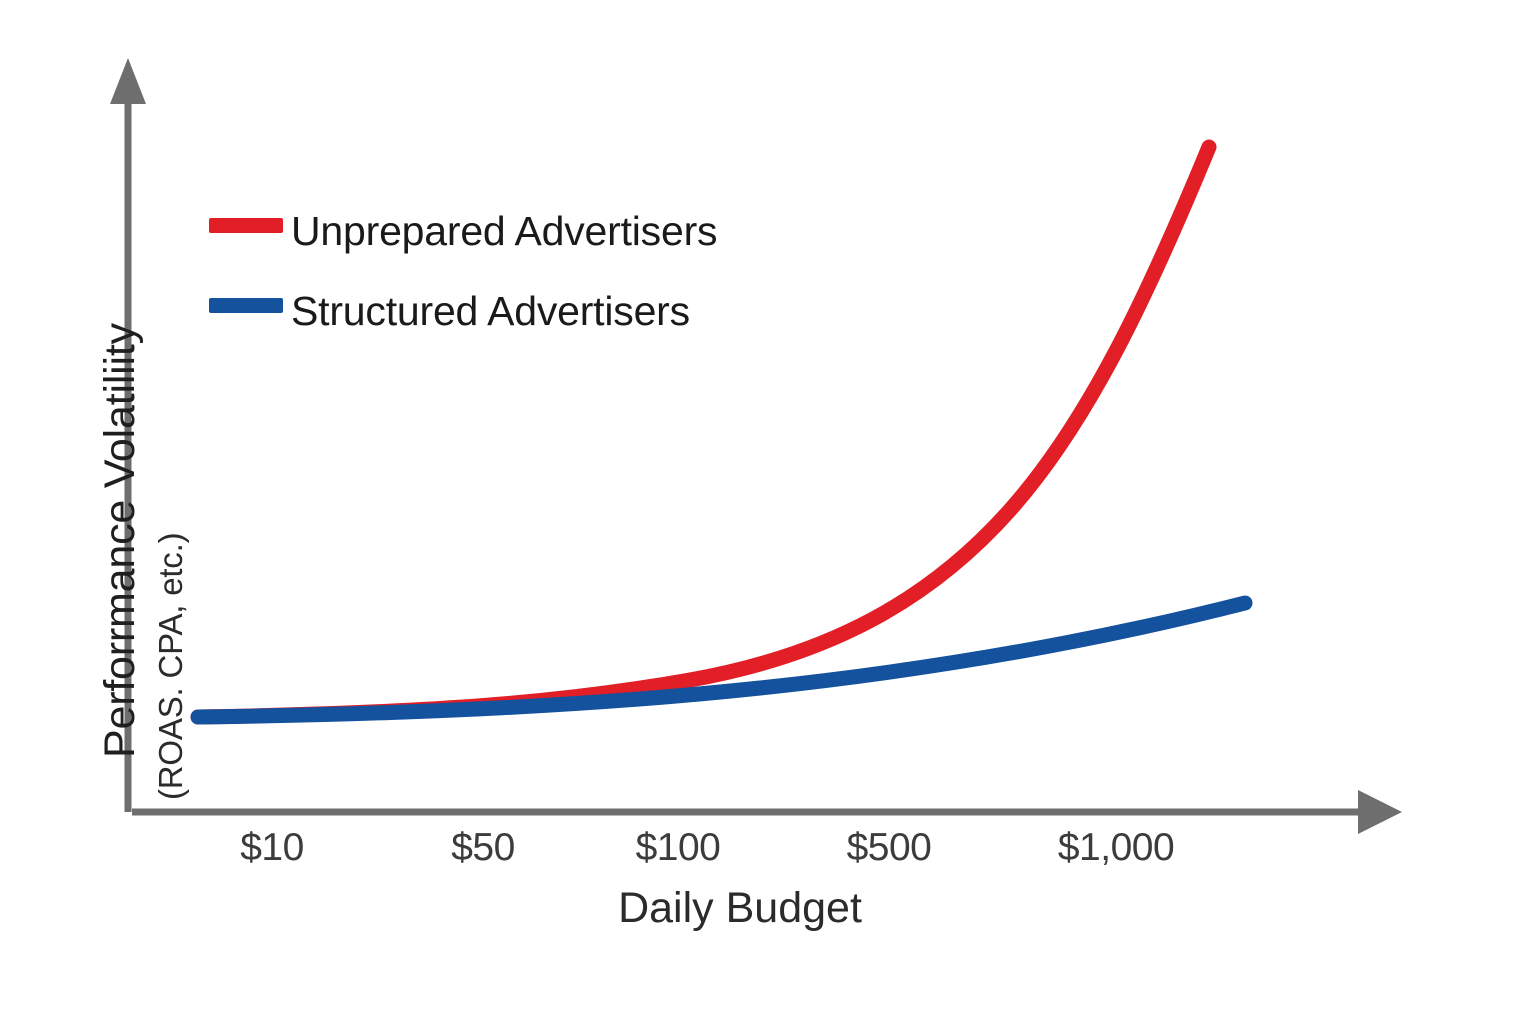 This screenshot has width=1536, height=1024. I want to click on x-tick-label-100: $100, so click(678, 847).